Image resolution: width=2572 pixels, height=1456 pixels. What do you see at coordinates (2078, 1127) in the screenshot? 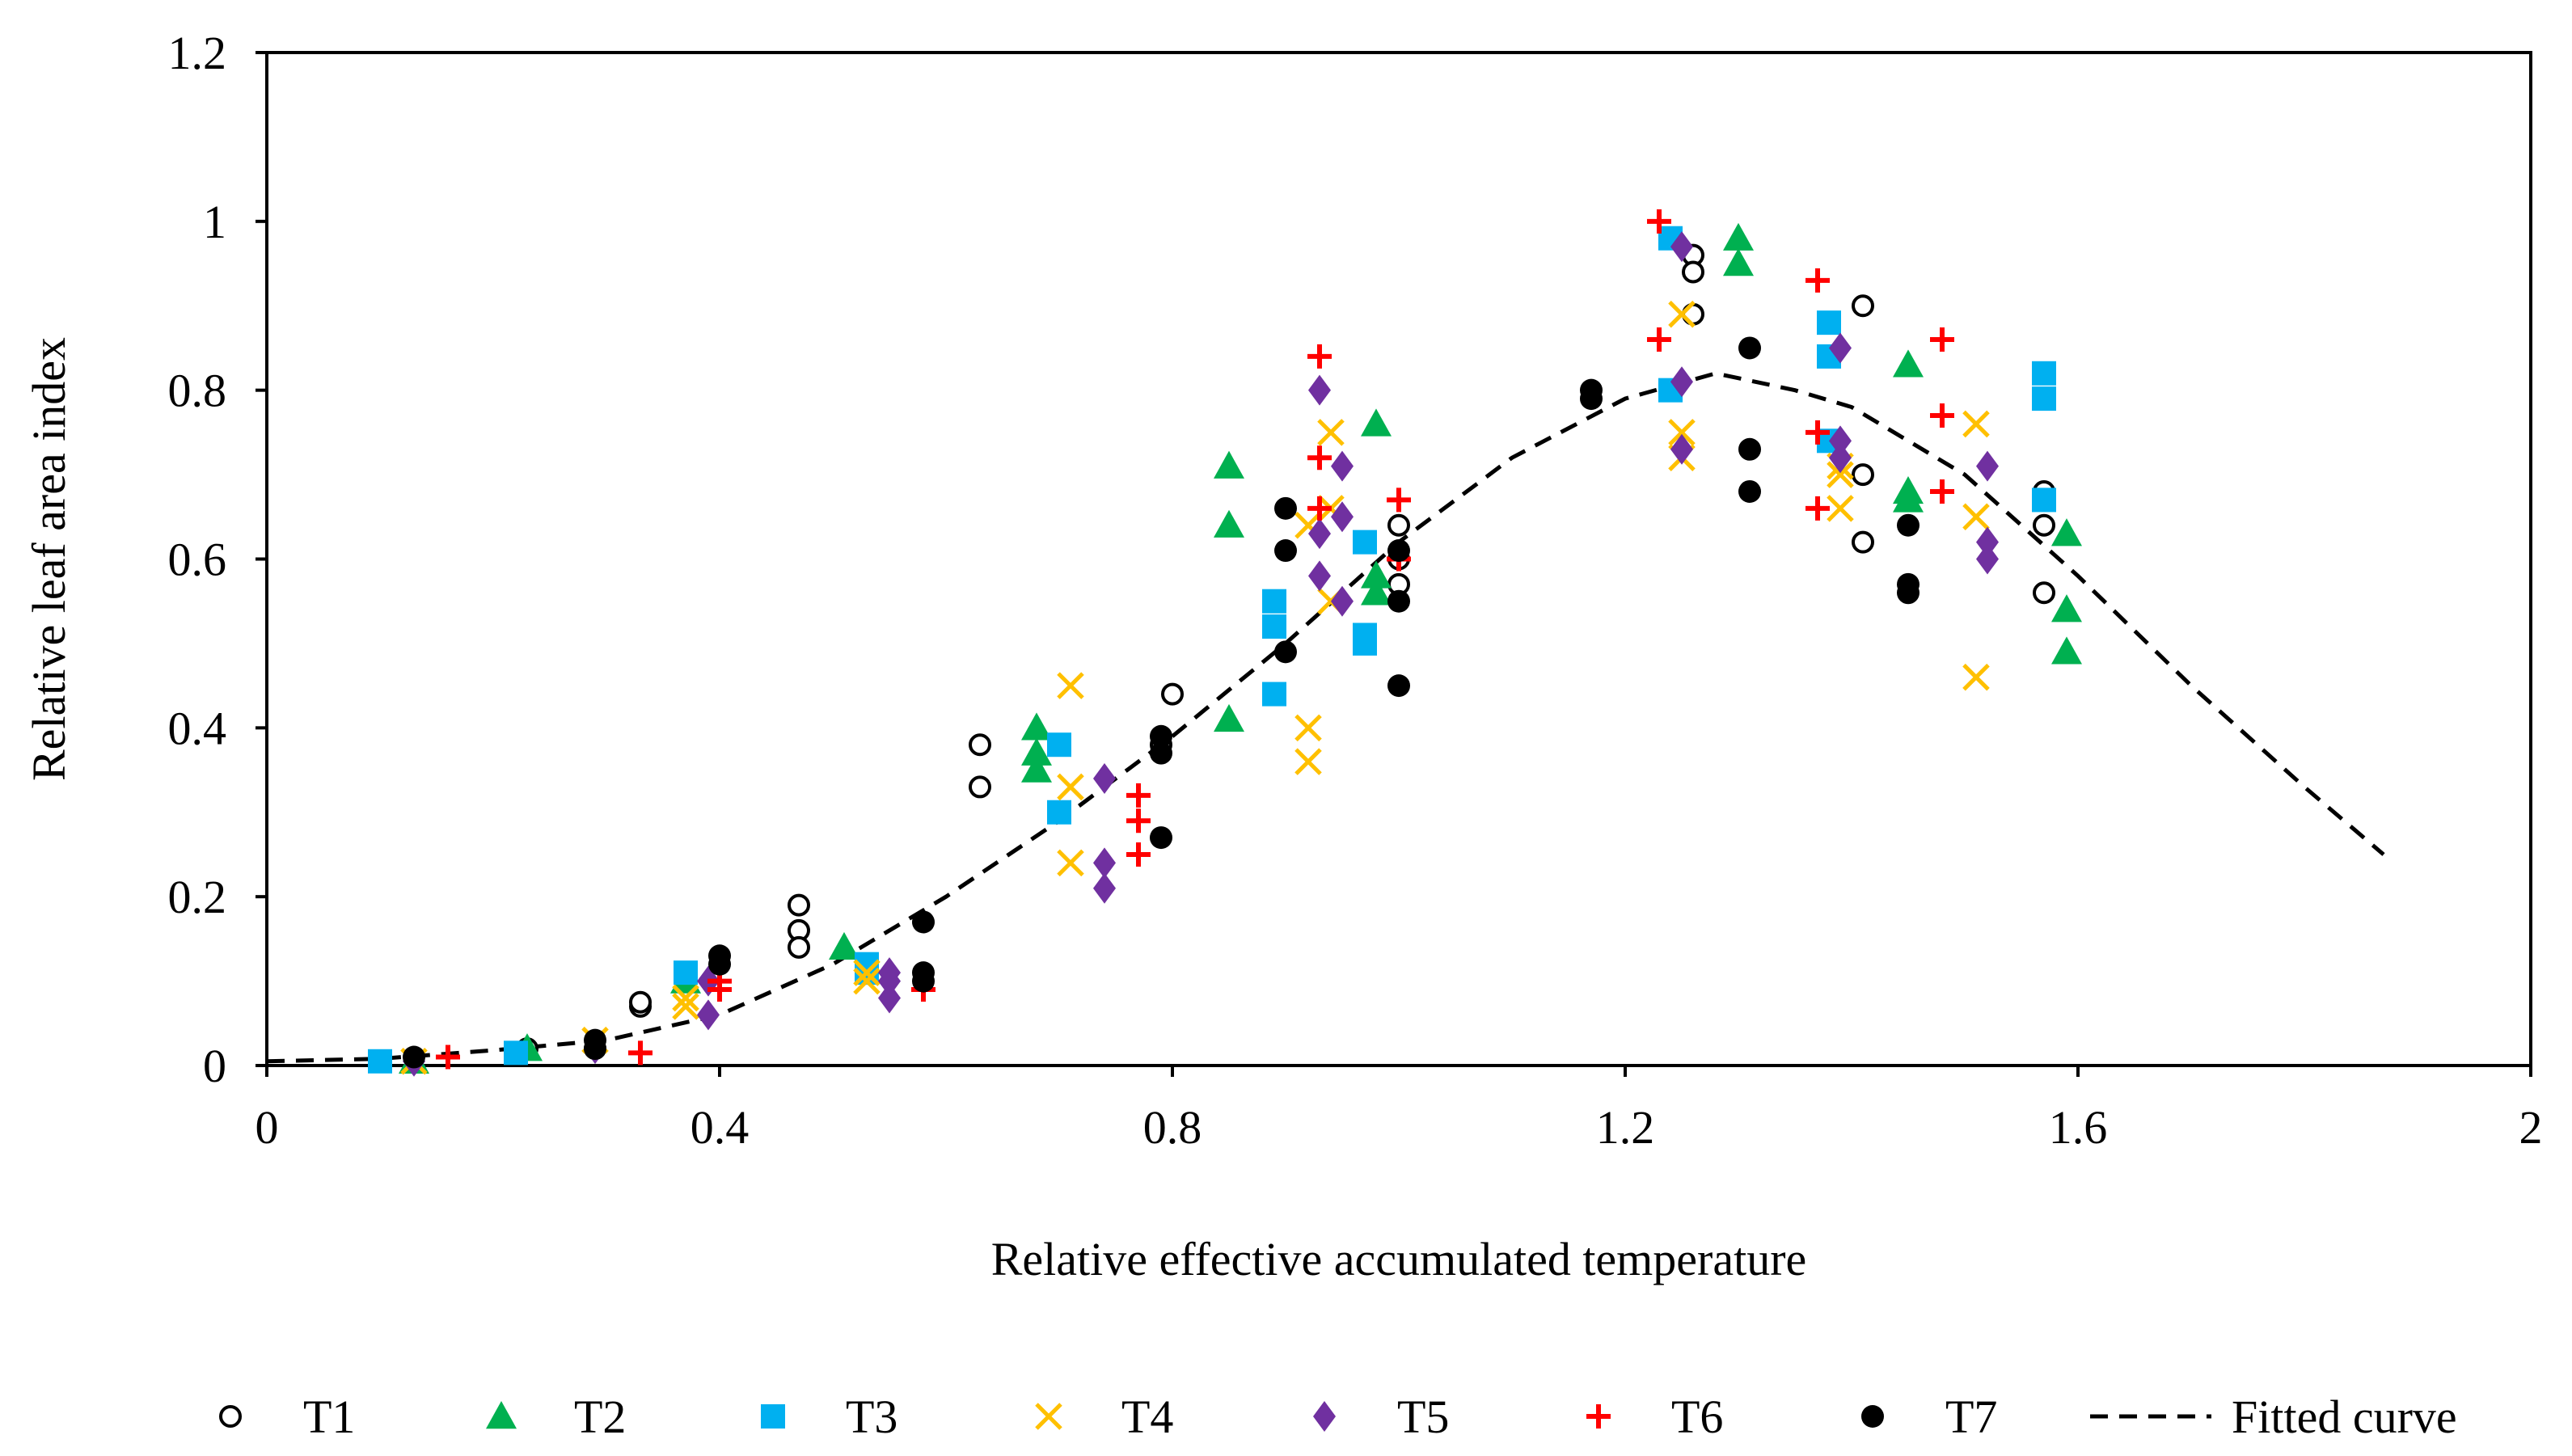
I see `x-tick-label: 1.6` at bounding box center [2078, 1127].